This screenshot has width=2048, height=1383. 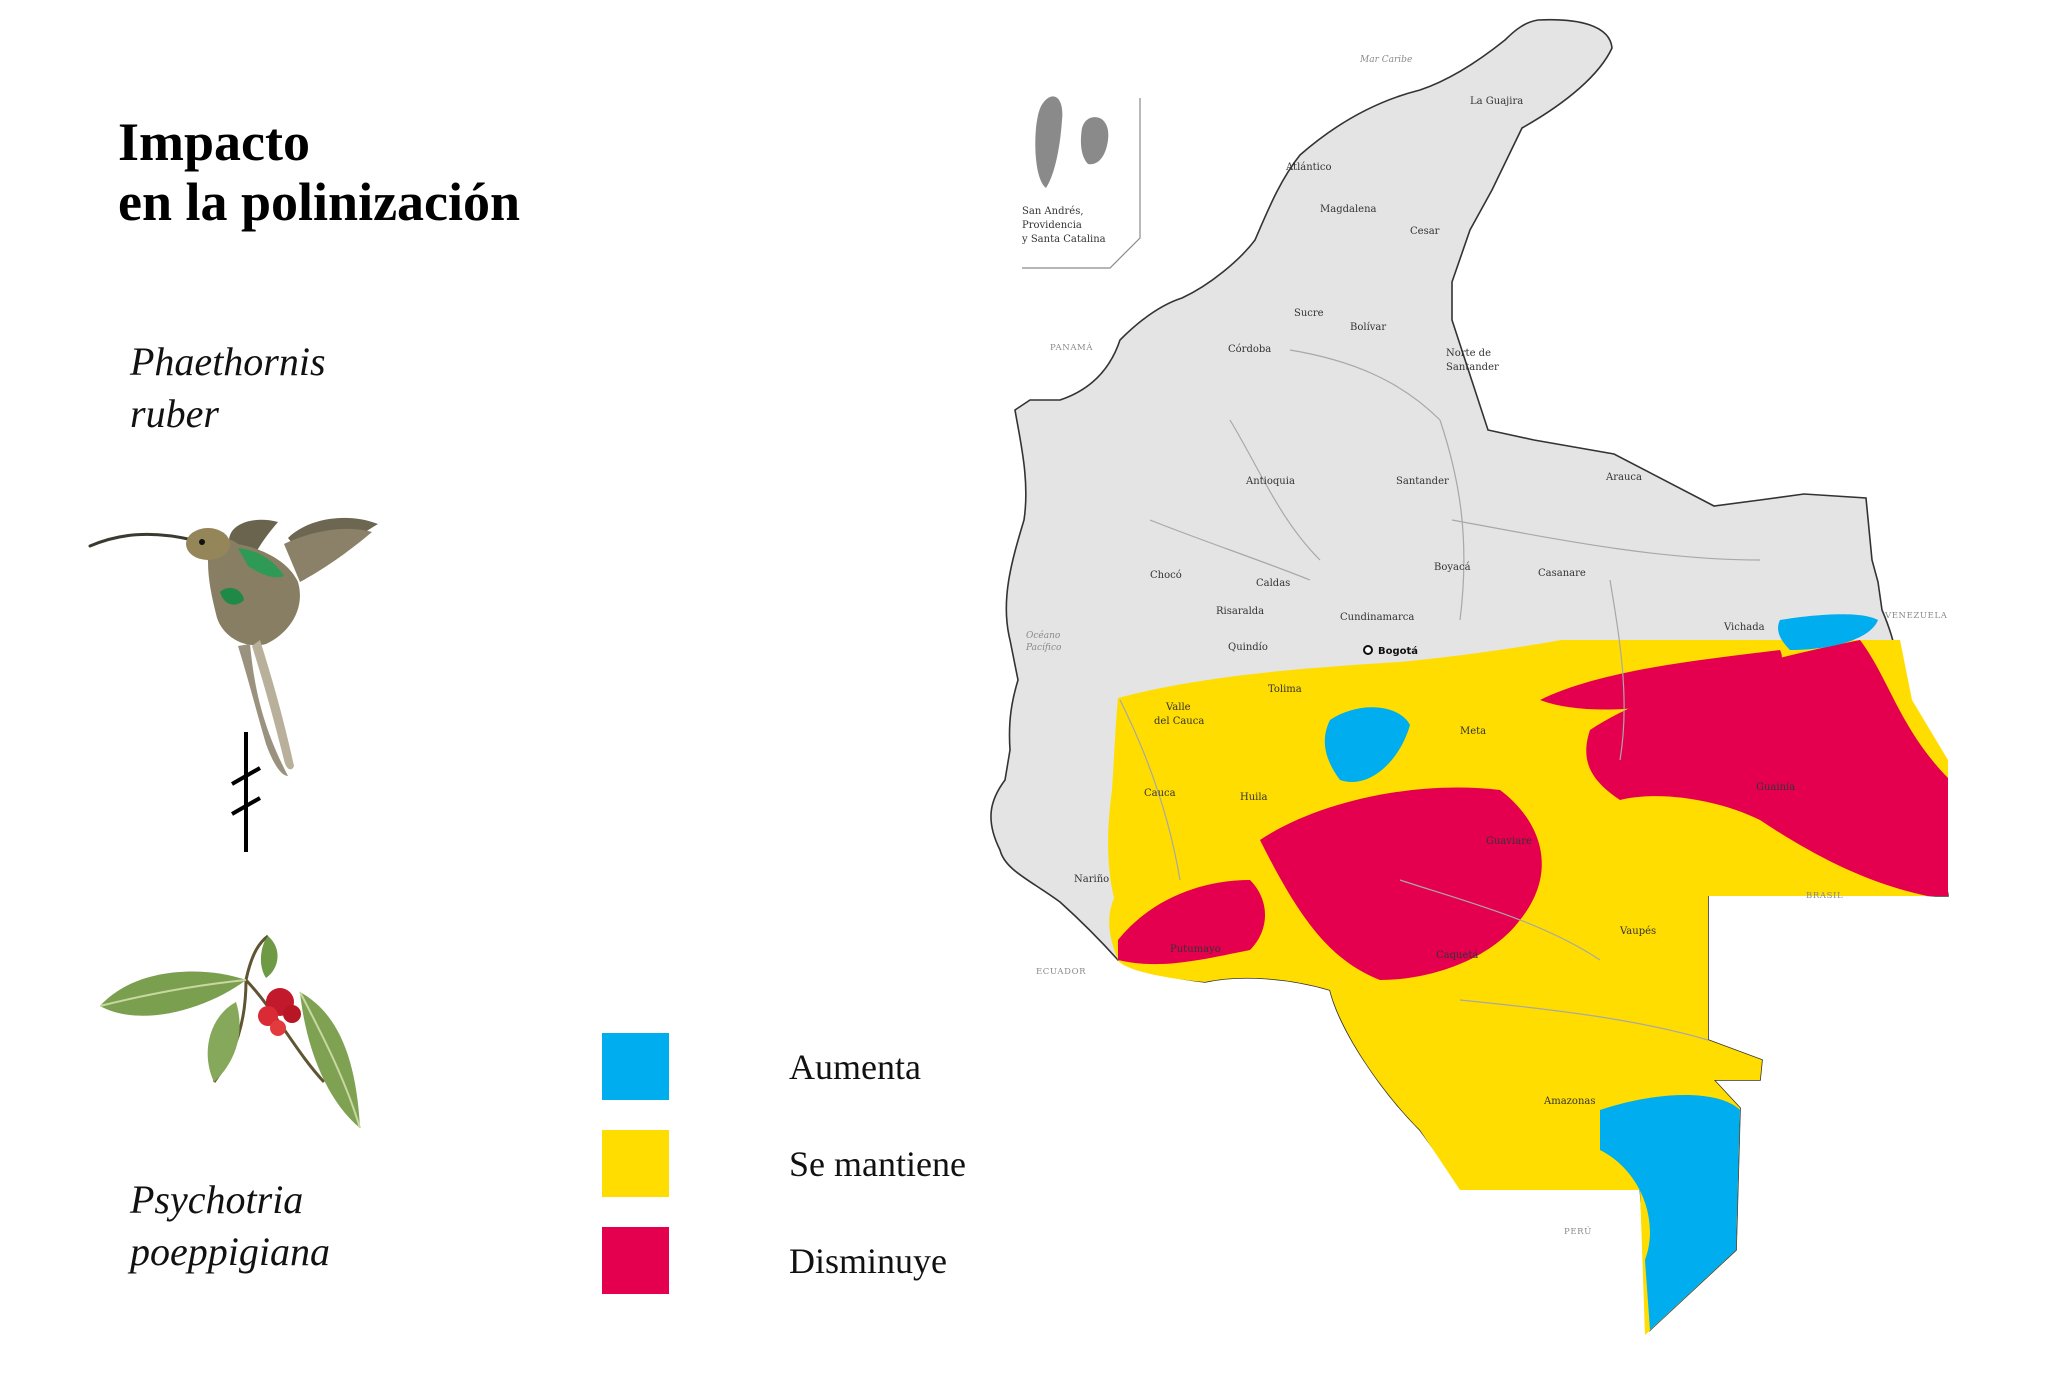 I want to click on dept-label-atlantico: Atlántico, so click(x=1308, y=167).